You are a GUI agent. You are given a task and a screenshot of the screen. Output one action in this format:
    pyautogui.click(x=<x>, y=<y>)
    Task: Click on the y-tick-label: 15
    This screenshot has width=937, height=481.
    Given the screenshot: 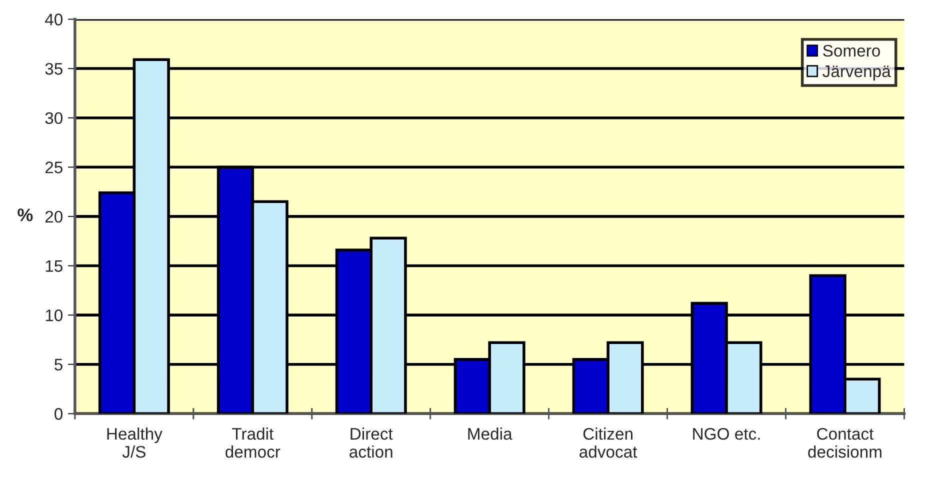 What is the action you would take?
    pyautogui.click(x=54, y=266)
    